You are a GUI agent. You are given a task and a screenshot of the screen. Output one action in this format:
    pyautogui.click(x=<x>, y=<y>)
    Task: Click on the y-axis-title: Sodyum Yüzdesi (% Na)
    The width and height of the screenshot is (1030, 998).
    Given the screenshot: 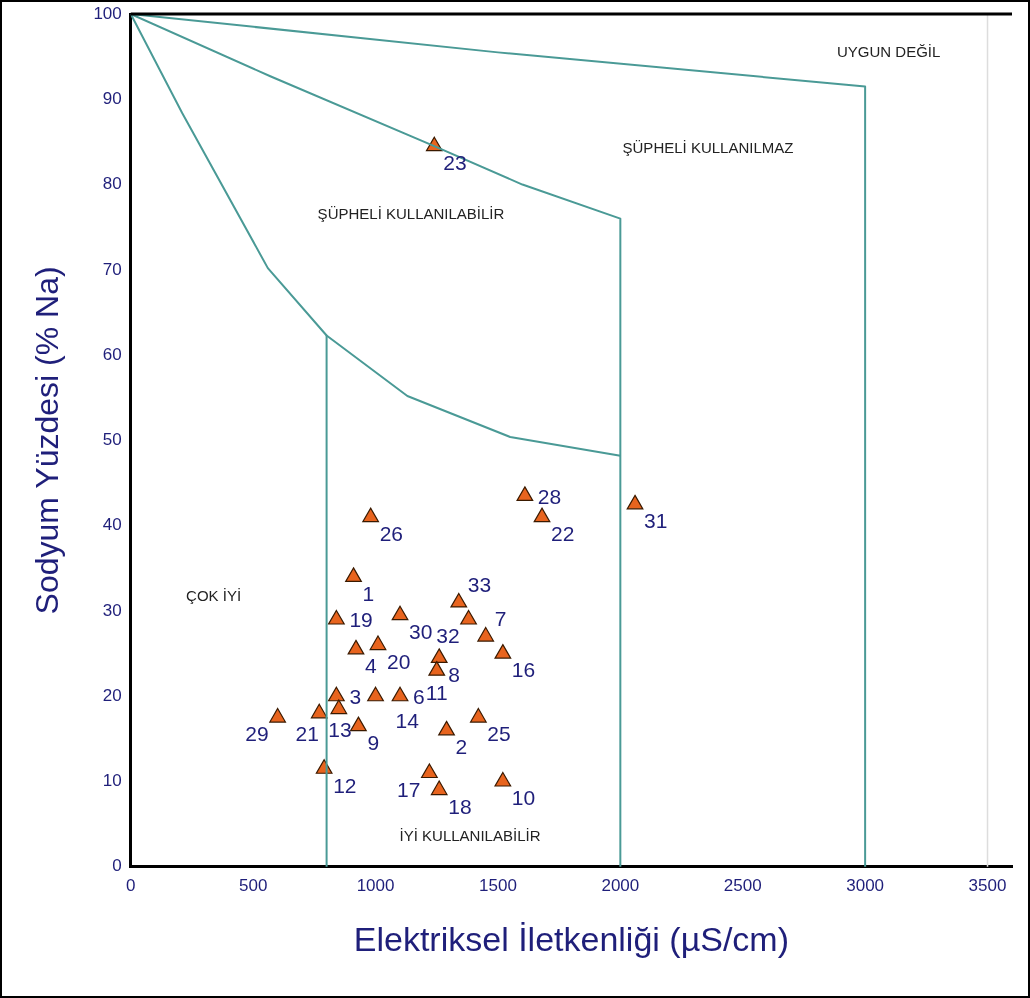 What is the action you would take?
    pyautogui.click(x=47, y=440)
    